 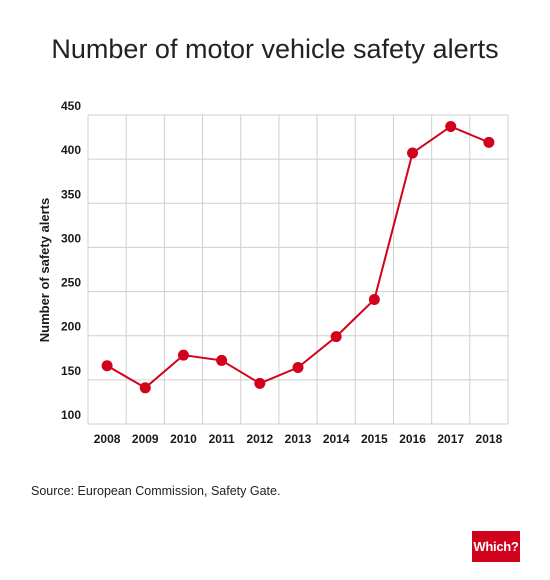 I want to click on y-tick-label: 200, so click(x=71, y=327).